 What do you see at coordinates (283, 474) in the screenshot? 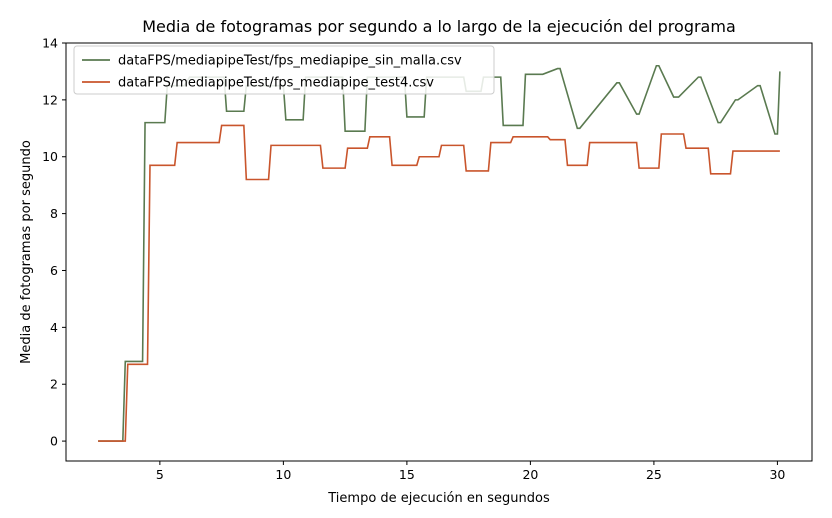
I see `x-tick-label: 10` at bounding box center [283, 474].